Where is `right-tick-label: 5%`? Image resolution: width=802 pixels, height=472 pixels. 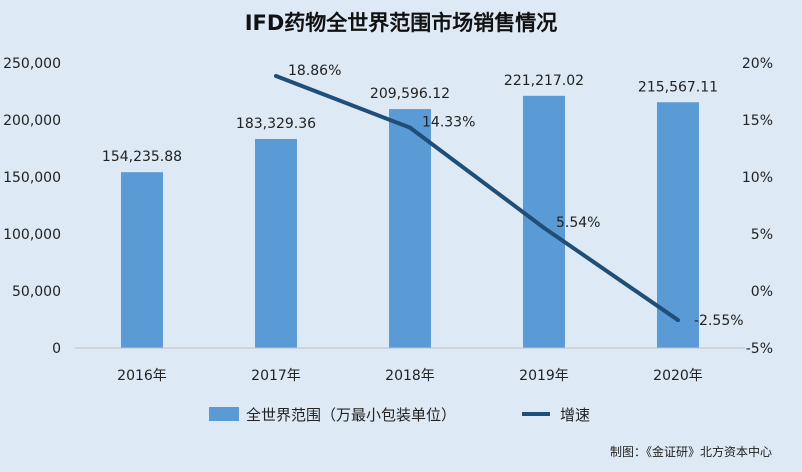 right-tick-label: 5% is located at coordinates (762, 235).